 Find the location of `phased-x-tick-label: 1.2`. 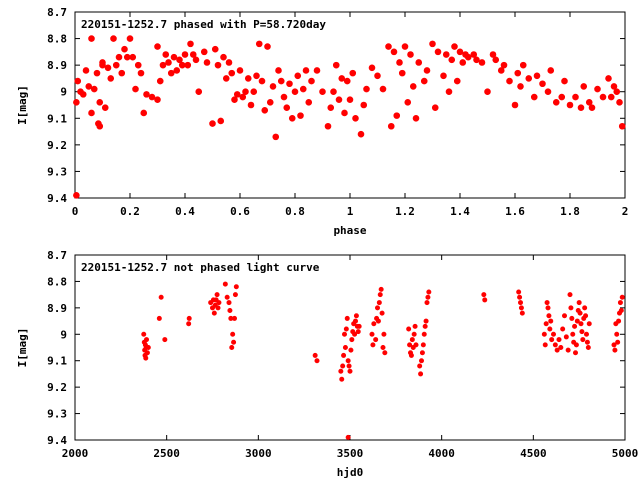

phased-x-tick-label: 1.2 is located at coordinates (405, 211).